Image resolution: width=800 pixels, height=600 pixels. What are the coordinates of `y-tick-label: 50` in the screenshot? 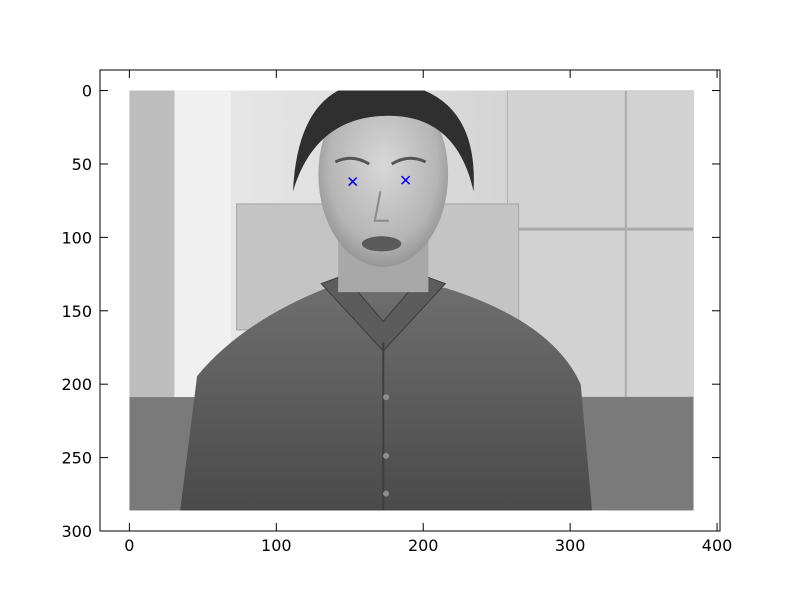 It's located at (82, 164).